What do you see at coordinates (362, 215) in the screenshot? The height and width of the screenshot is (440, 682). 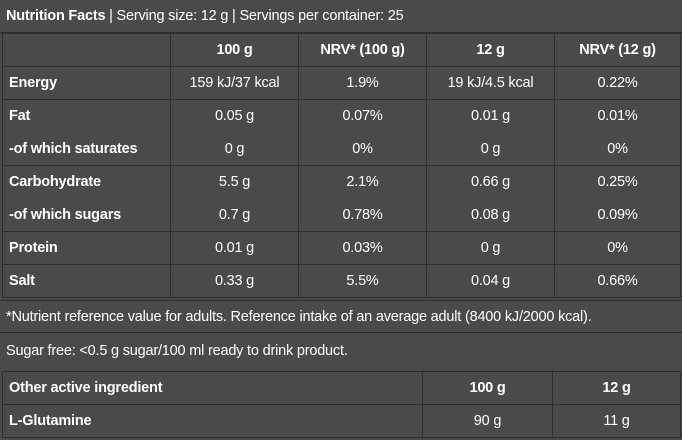 I see `nutrient-value: 0.78%` at bounding box center [362, 215].